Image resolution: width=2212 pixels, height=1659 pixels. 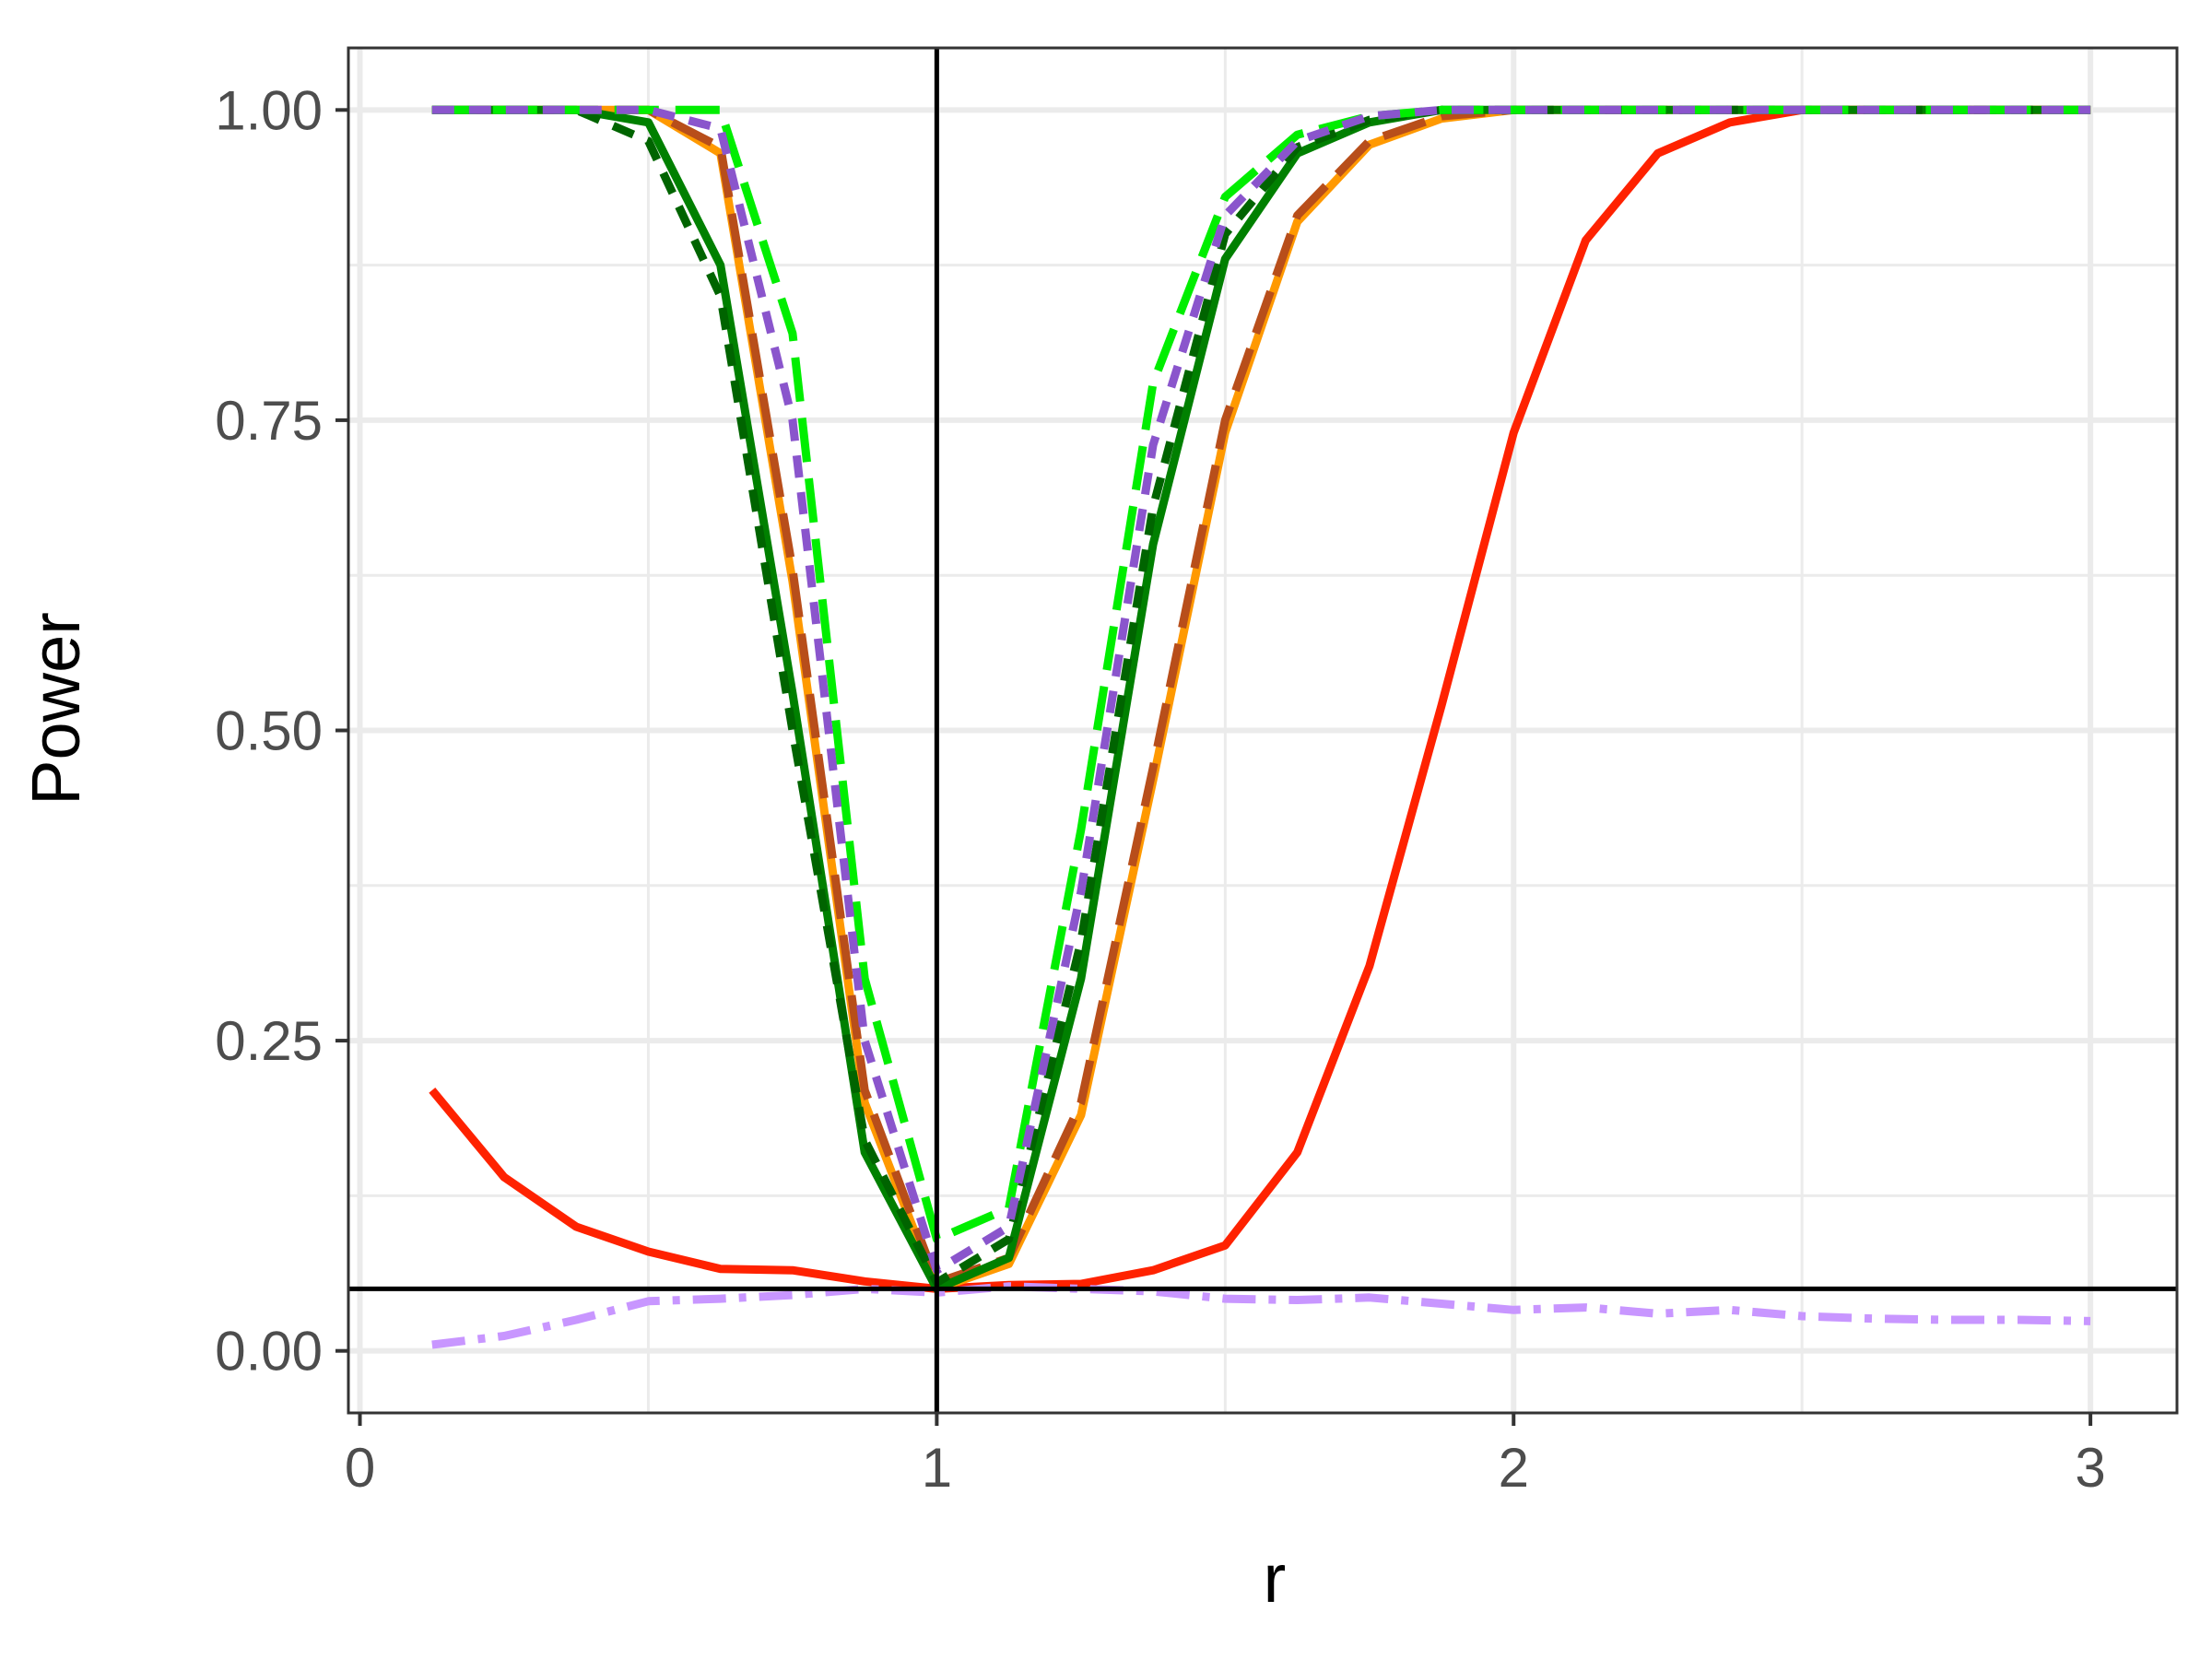 I want to click on x-tick-label: 1, so click(x=937, y=1468).